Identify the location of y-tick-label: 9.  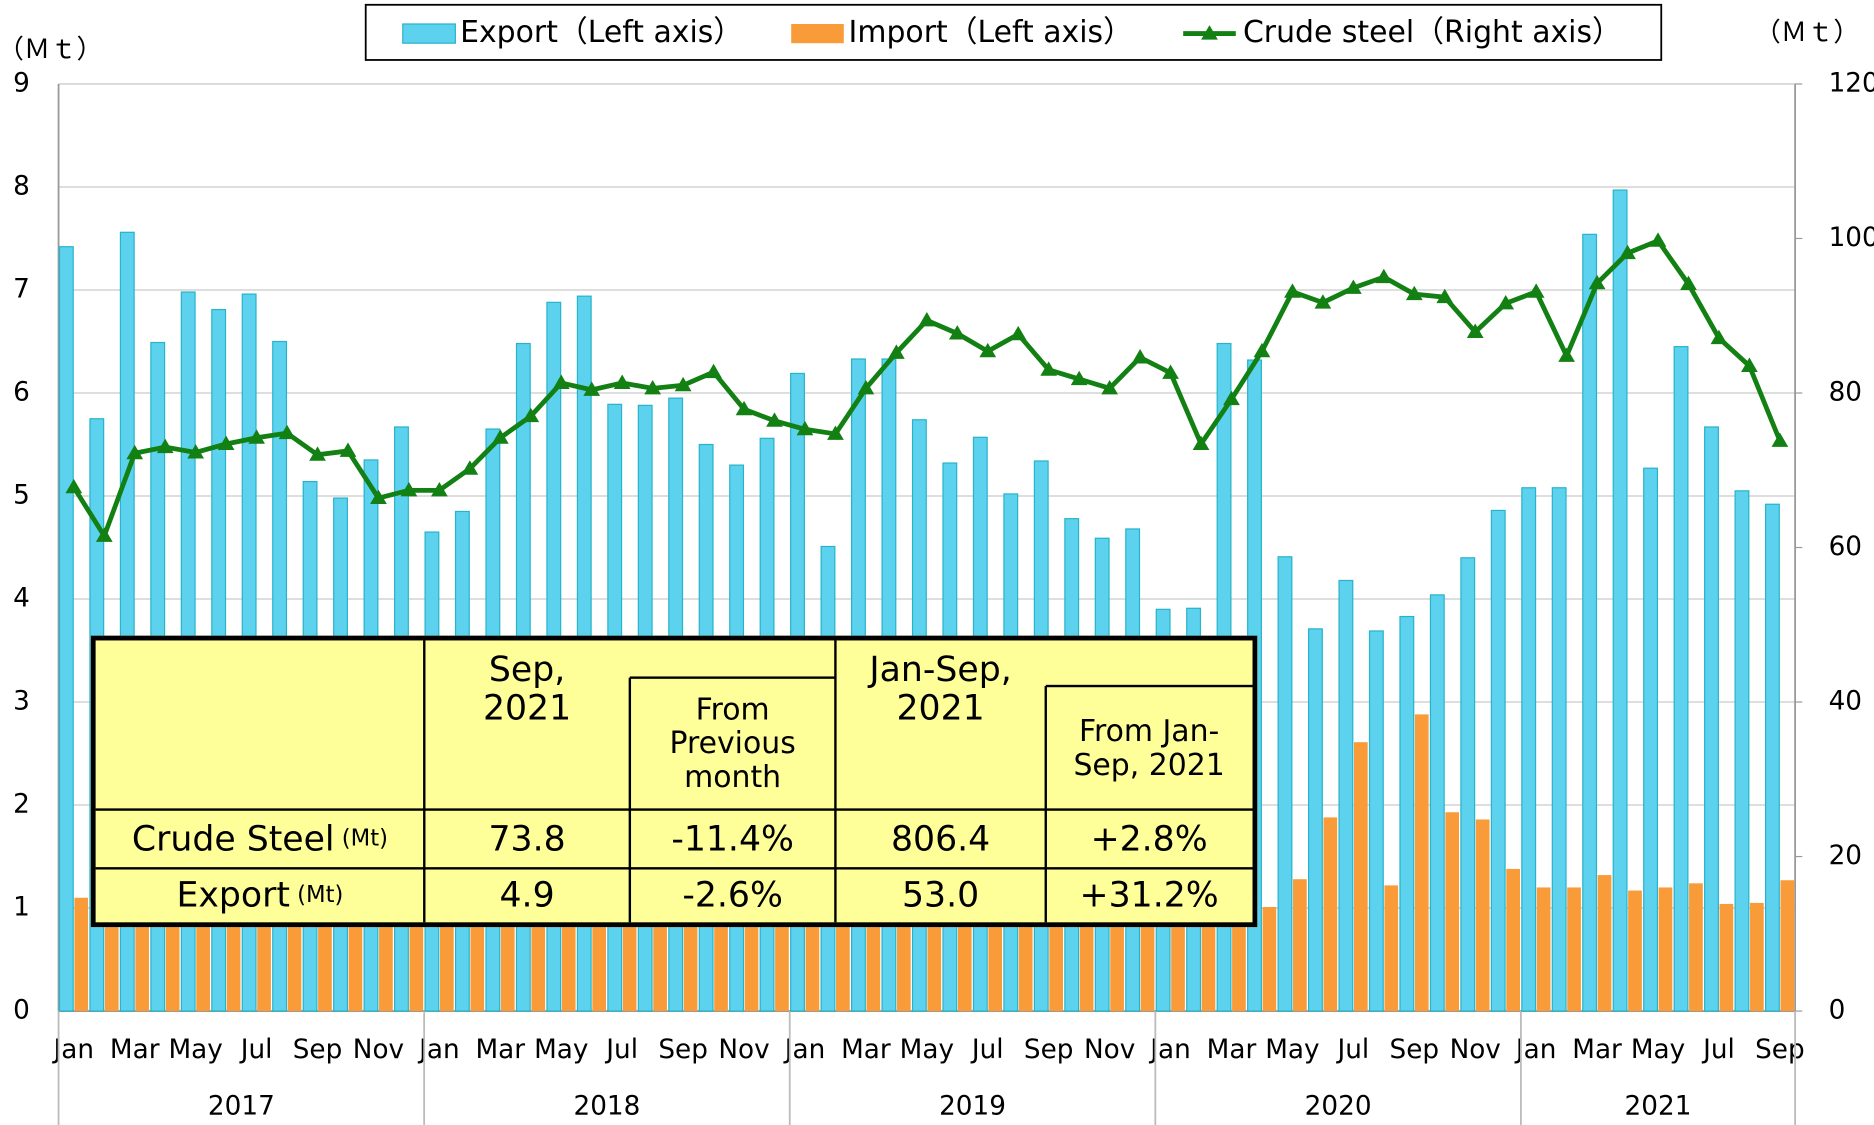
(21, 83).